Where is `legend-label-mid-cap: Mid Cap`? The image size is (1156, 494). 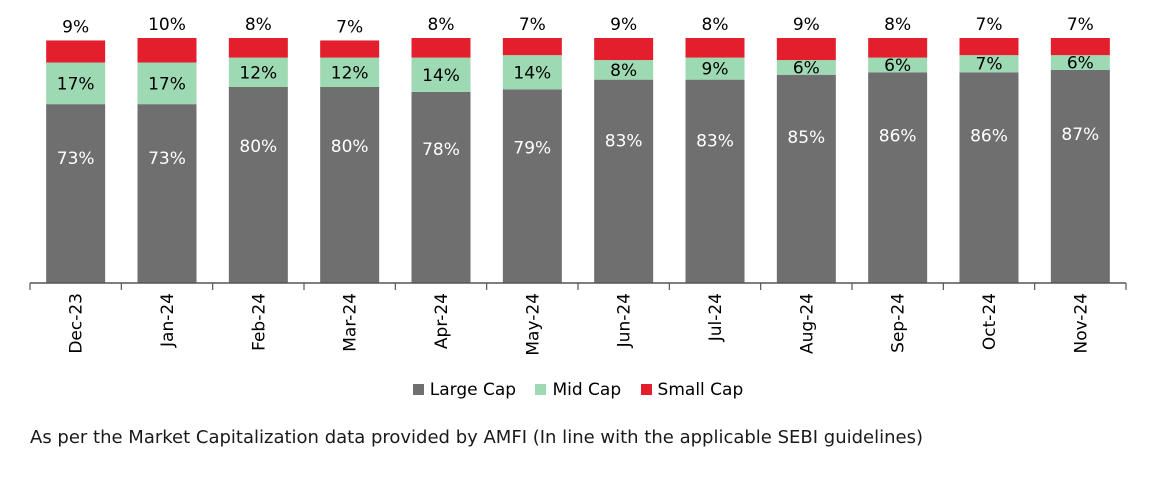 legend-label-mid-cap: Mid Cap is located at coordinates (587, 390).